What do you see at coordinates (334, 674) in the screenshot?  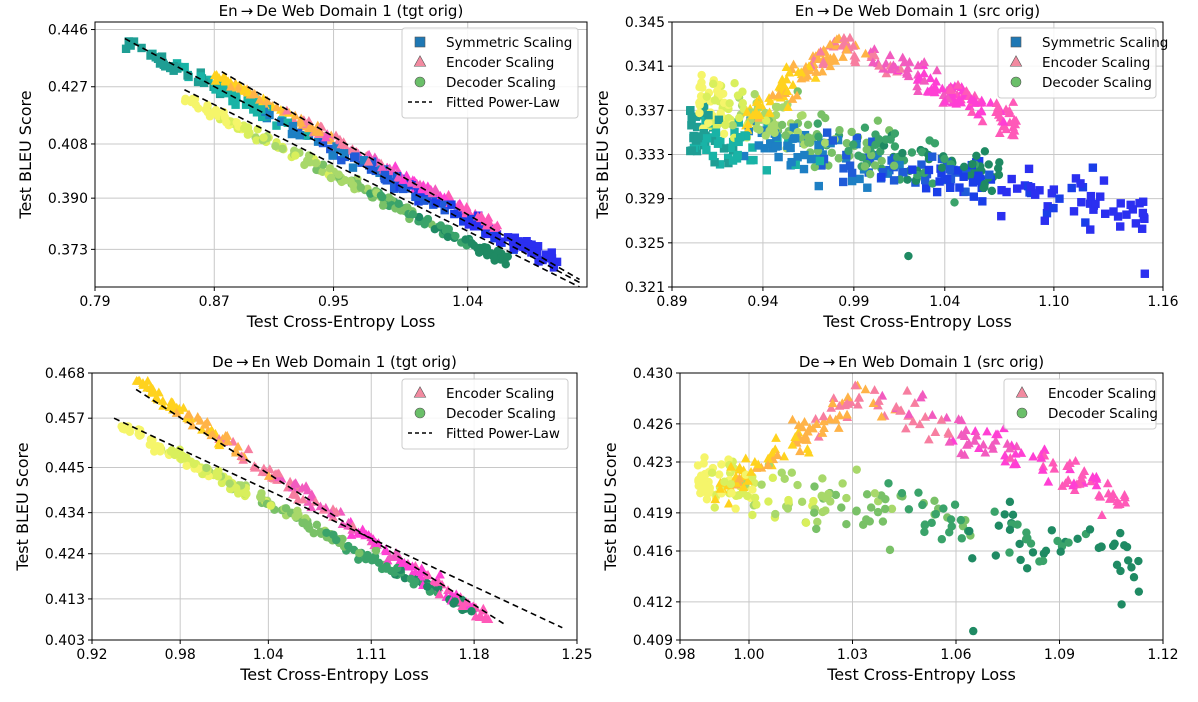 I see `x-axis-label: Test Cross-Entropy Loss` at bounding box center [334, 674].